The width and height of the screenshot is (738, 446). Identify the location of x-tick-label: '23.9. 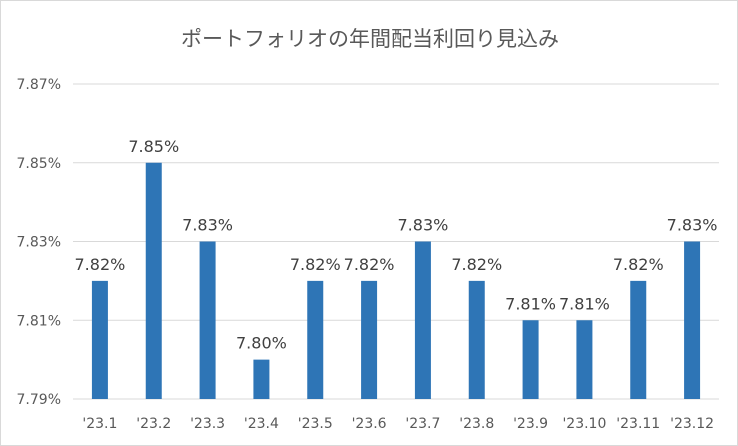
(530, 424).